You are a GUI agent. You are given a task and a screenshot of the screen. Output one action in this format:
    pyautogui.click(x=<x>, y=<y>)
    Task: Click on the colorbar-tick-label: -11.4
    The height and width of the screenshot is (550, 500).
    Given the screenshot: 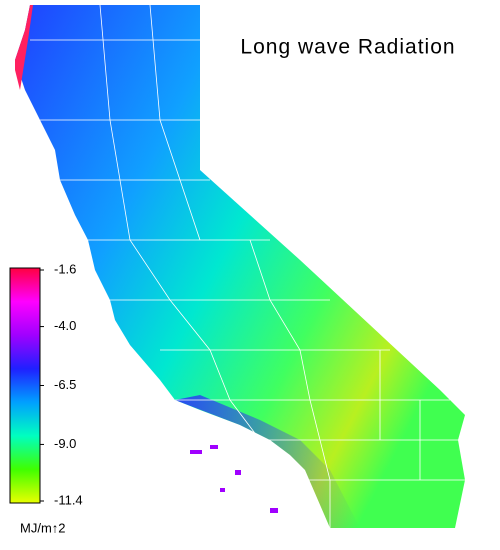 What is the action you would take?
    pyautogui.click(x=68, y=499)
    